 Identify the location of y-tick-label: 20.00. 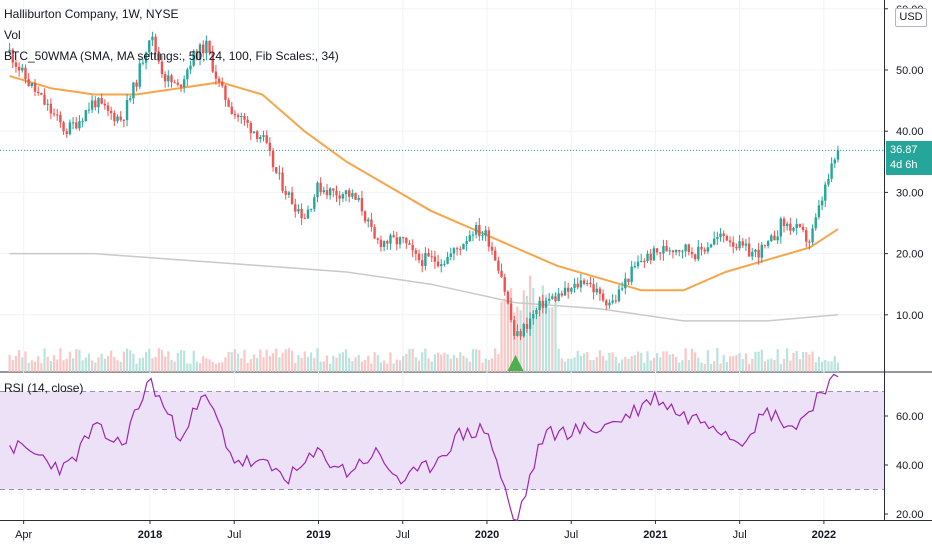
(910, 255).